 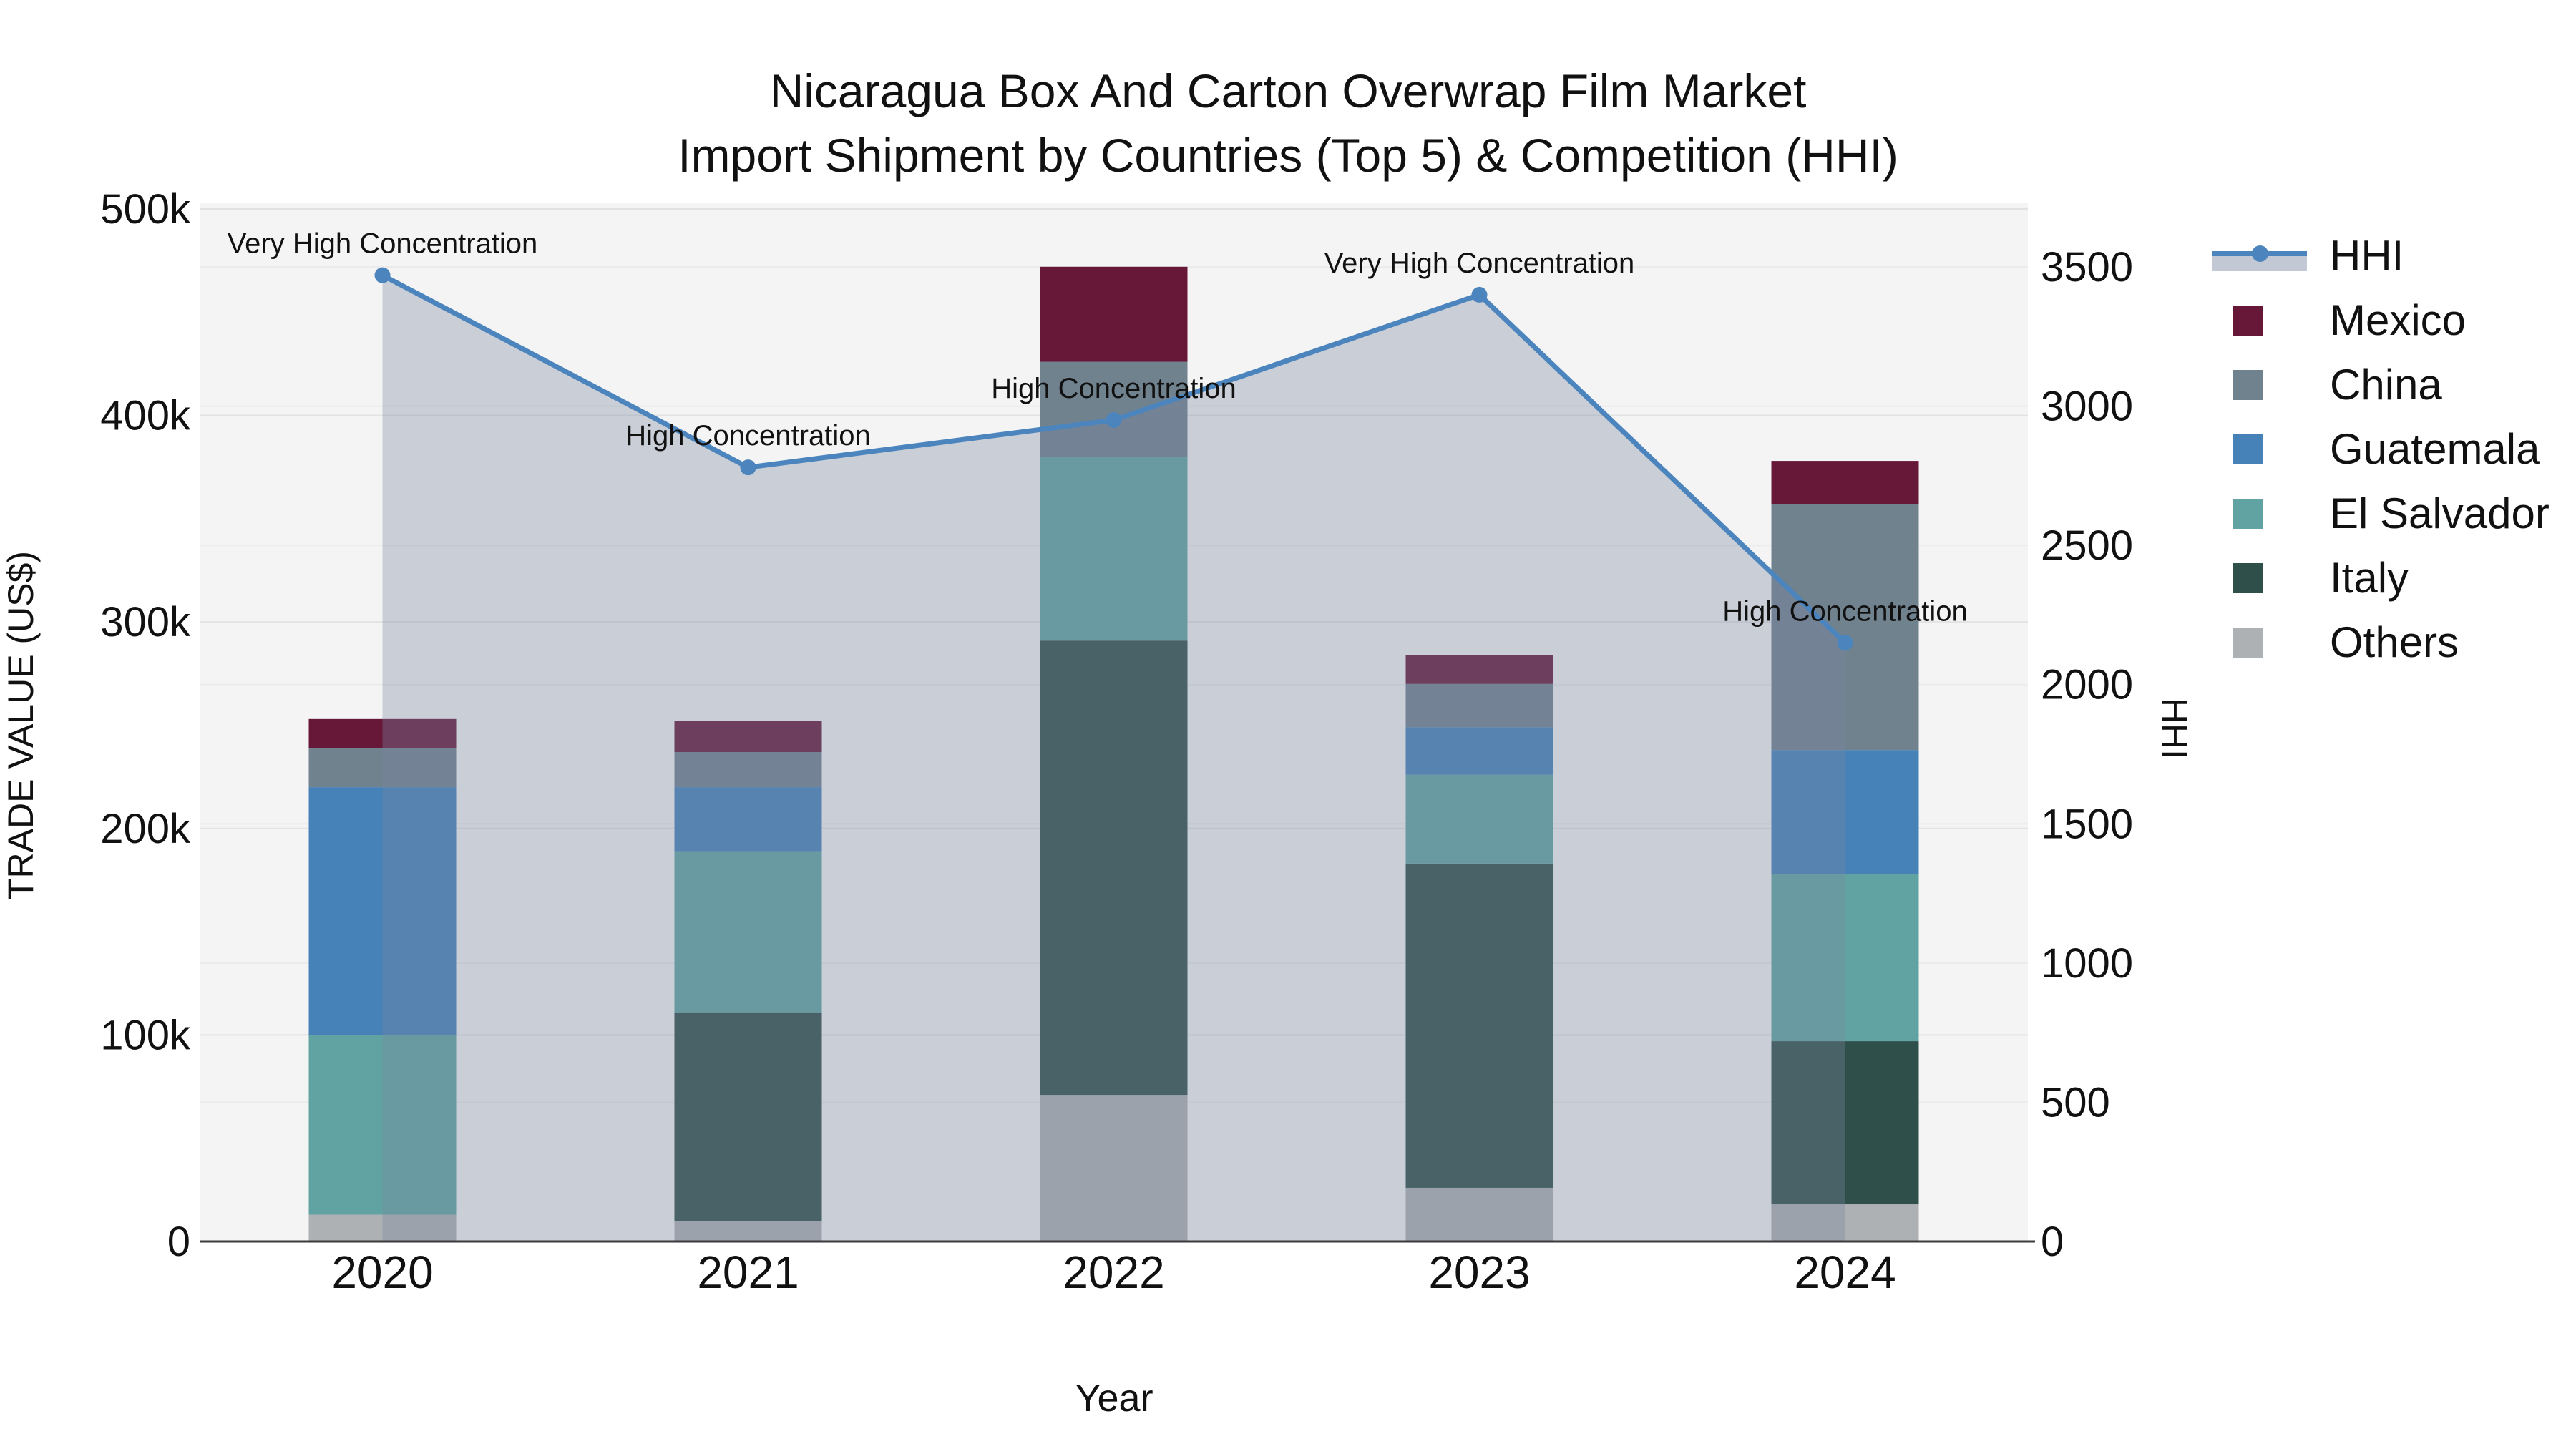 I want to click on y2-tick-label: 500, so click(x=2075, y=1102).